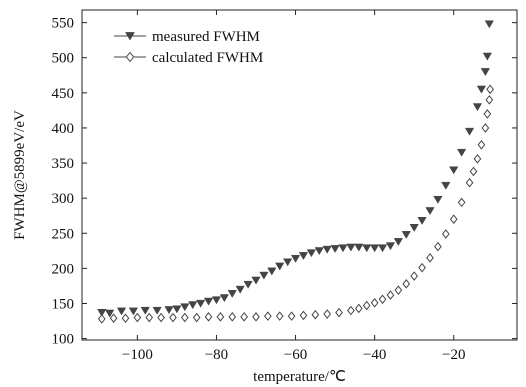 The width and height of the screenshot is (526, 387). Describe the element at coordinates (374, 355) in the screenshot. I see `x-tick-label: −40` at that location.